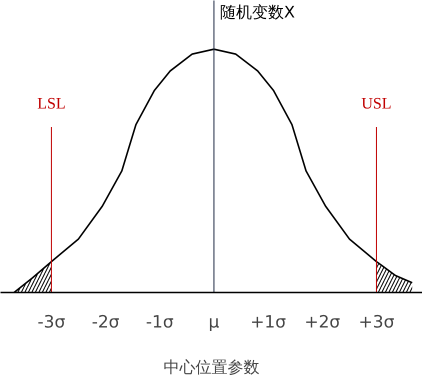 Image resolution: width=422 pixels, height=379 pixels. What do you see at coordinates (376, 322) in the screenshot?
I see `x-tick-label: +3σ` at bounding box center [376, 322].